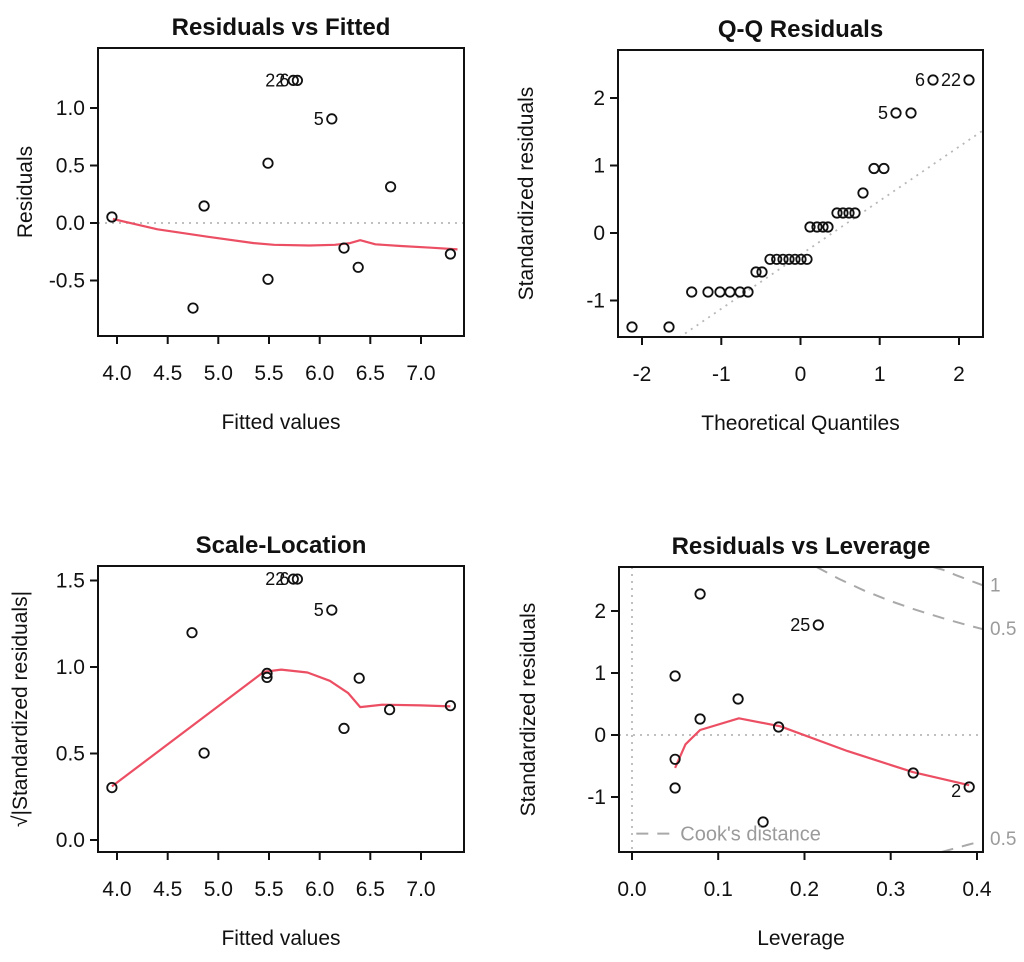 The height and width of the screenshot is (962, 1024). Describe the element at coordinates (280, 938) in the screenshot. I see `x-axis-label: Fitted values` at that location.